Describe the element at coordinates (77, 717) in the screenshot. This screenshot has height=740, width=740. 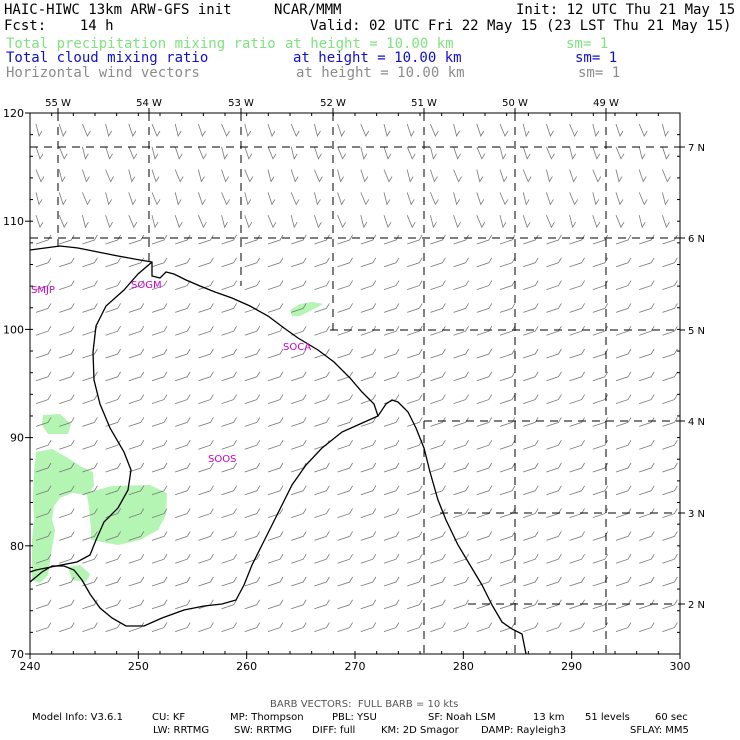
I see `model-info: Model Info: V3.6.1` at that location.